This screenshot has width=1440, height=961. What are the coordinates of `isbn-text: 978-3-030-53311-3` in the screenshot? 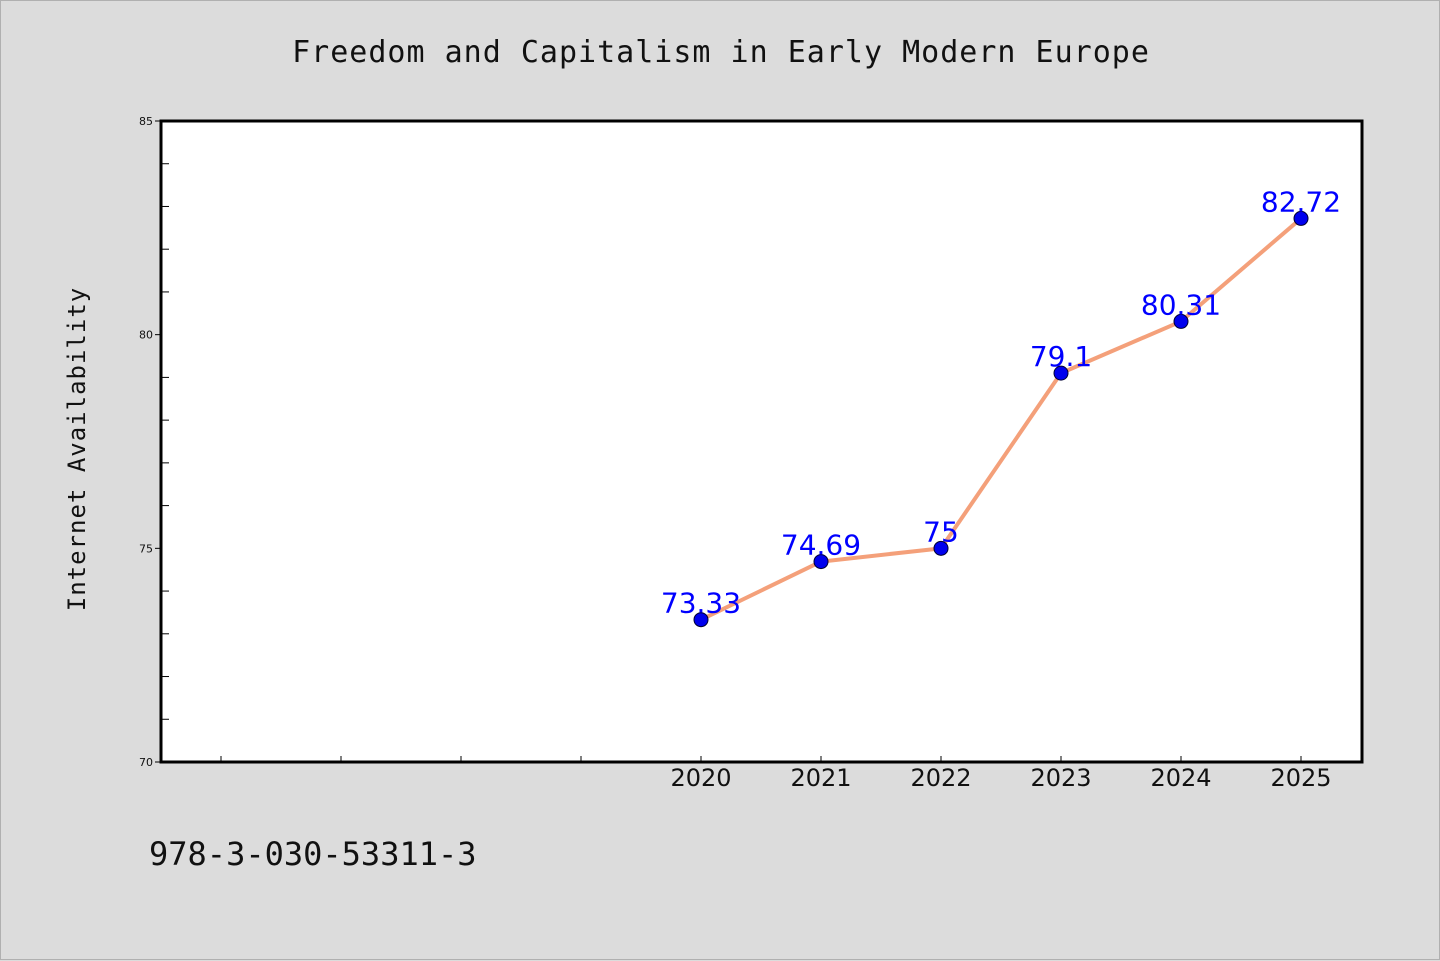 It's located at (313, 854).